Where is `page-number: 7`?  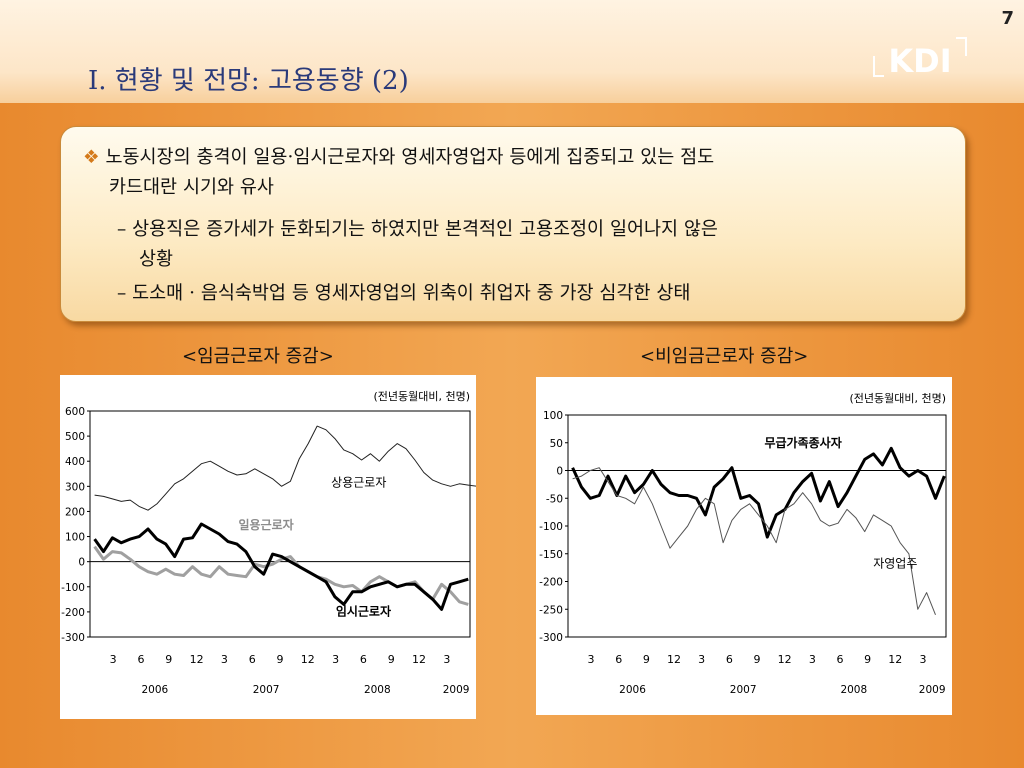 page-number: 7 is located at coordinates (1007, 18).